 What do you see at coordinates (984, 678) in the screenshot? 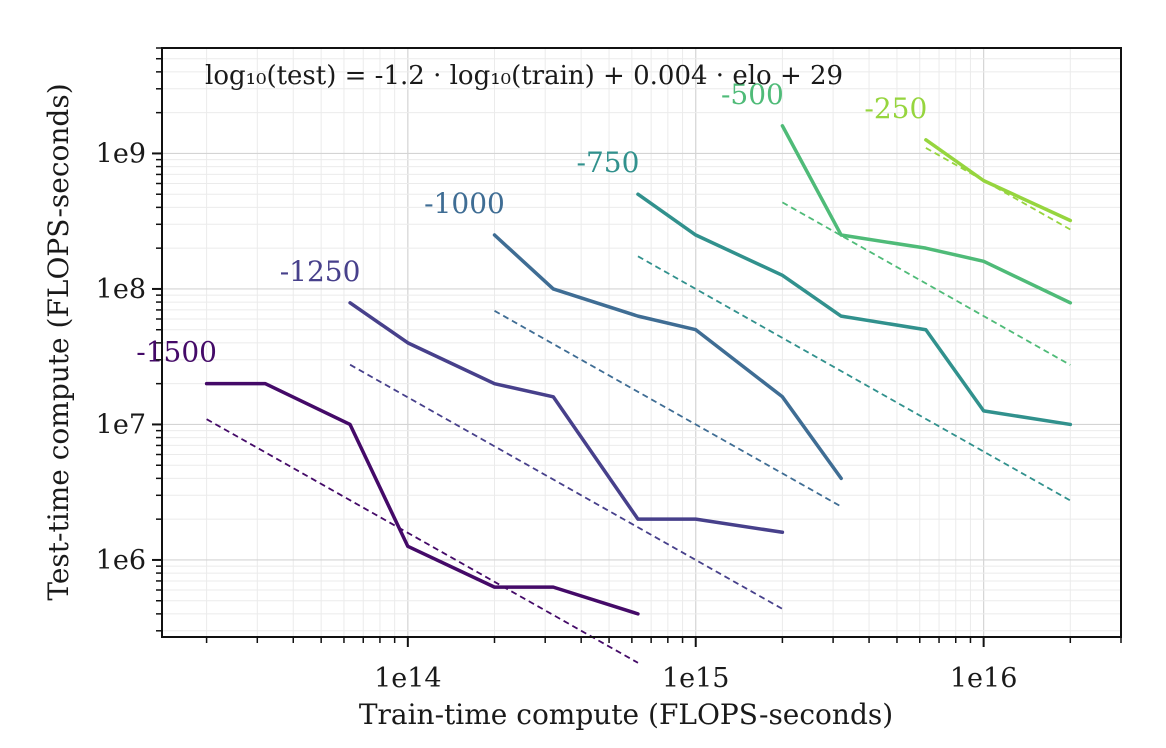
I see `x-tick-label: 1e16` at bounding box center [984, 678].